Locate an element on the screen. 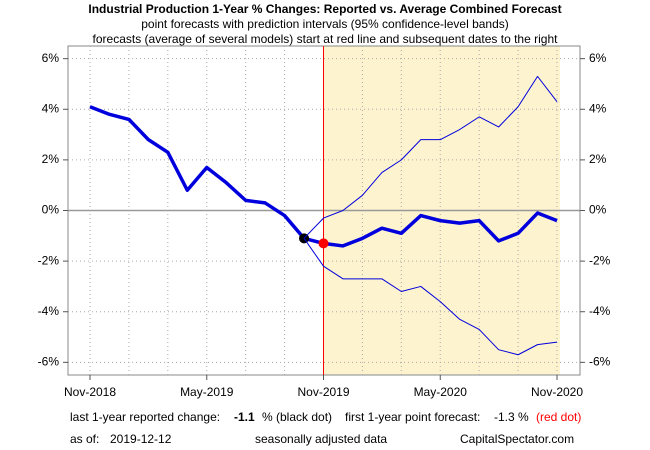  footer-text: 2019-12-12 is located at coordinates (141, 439).